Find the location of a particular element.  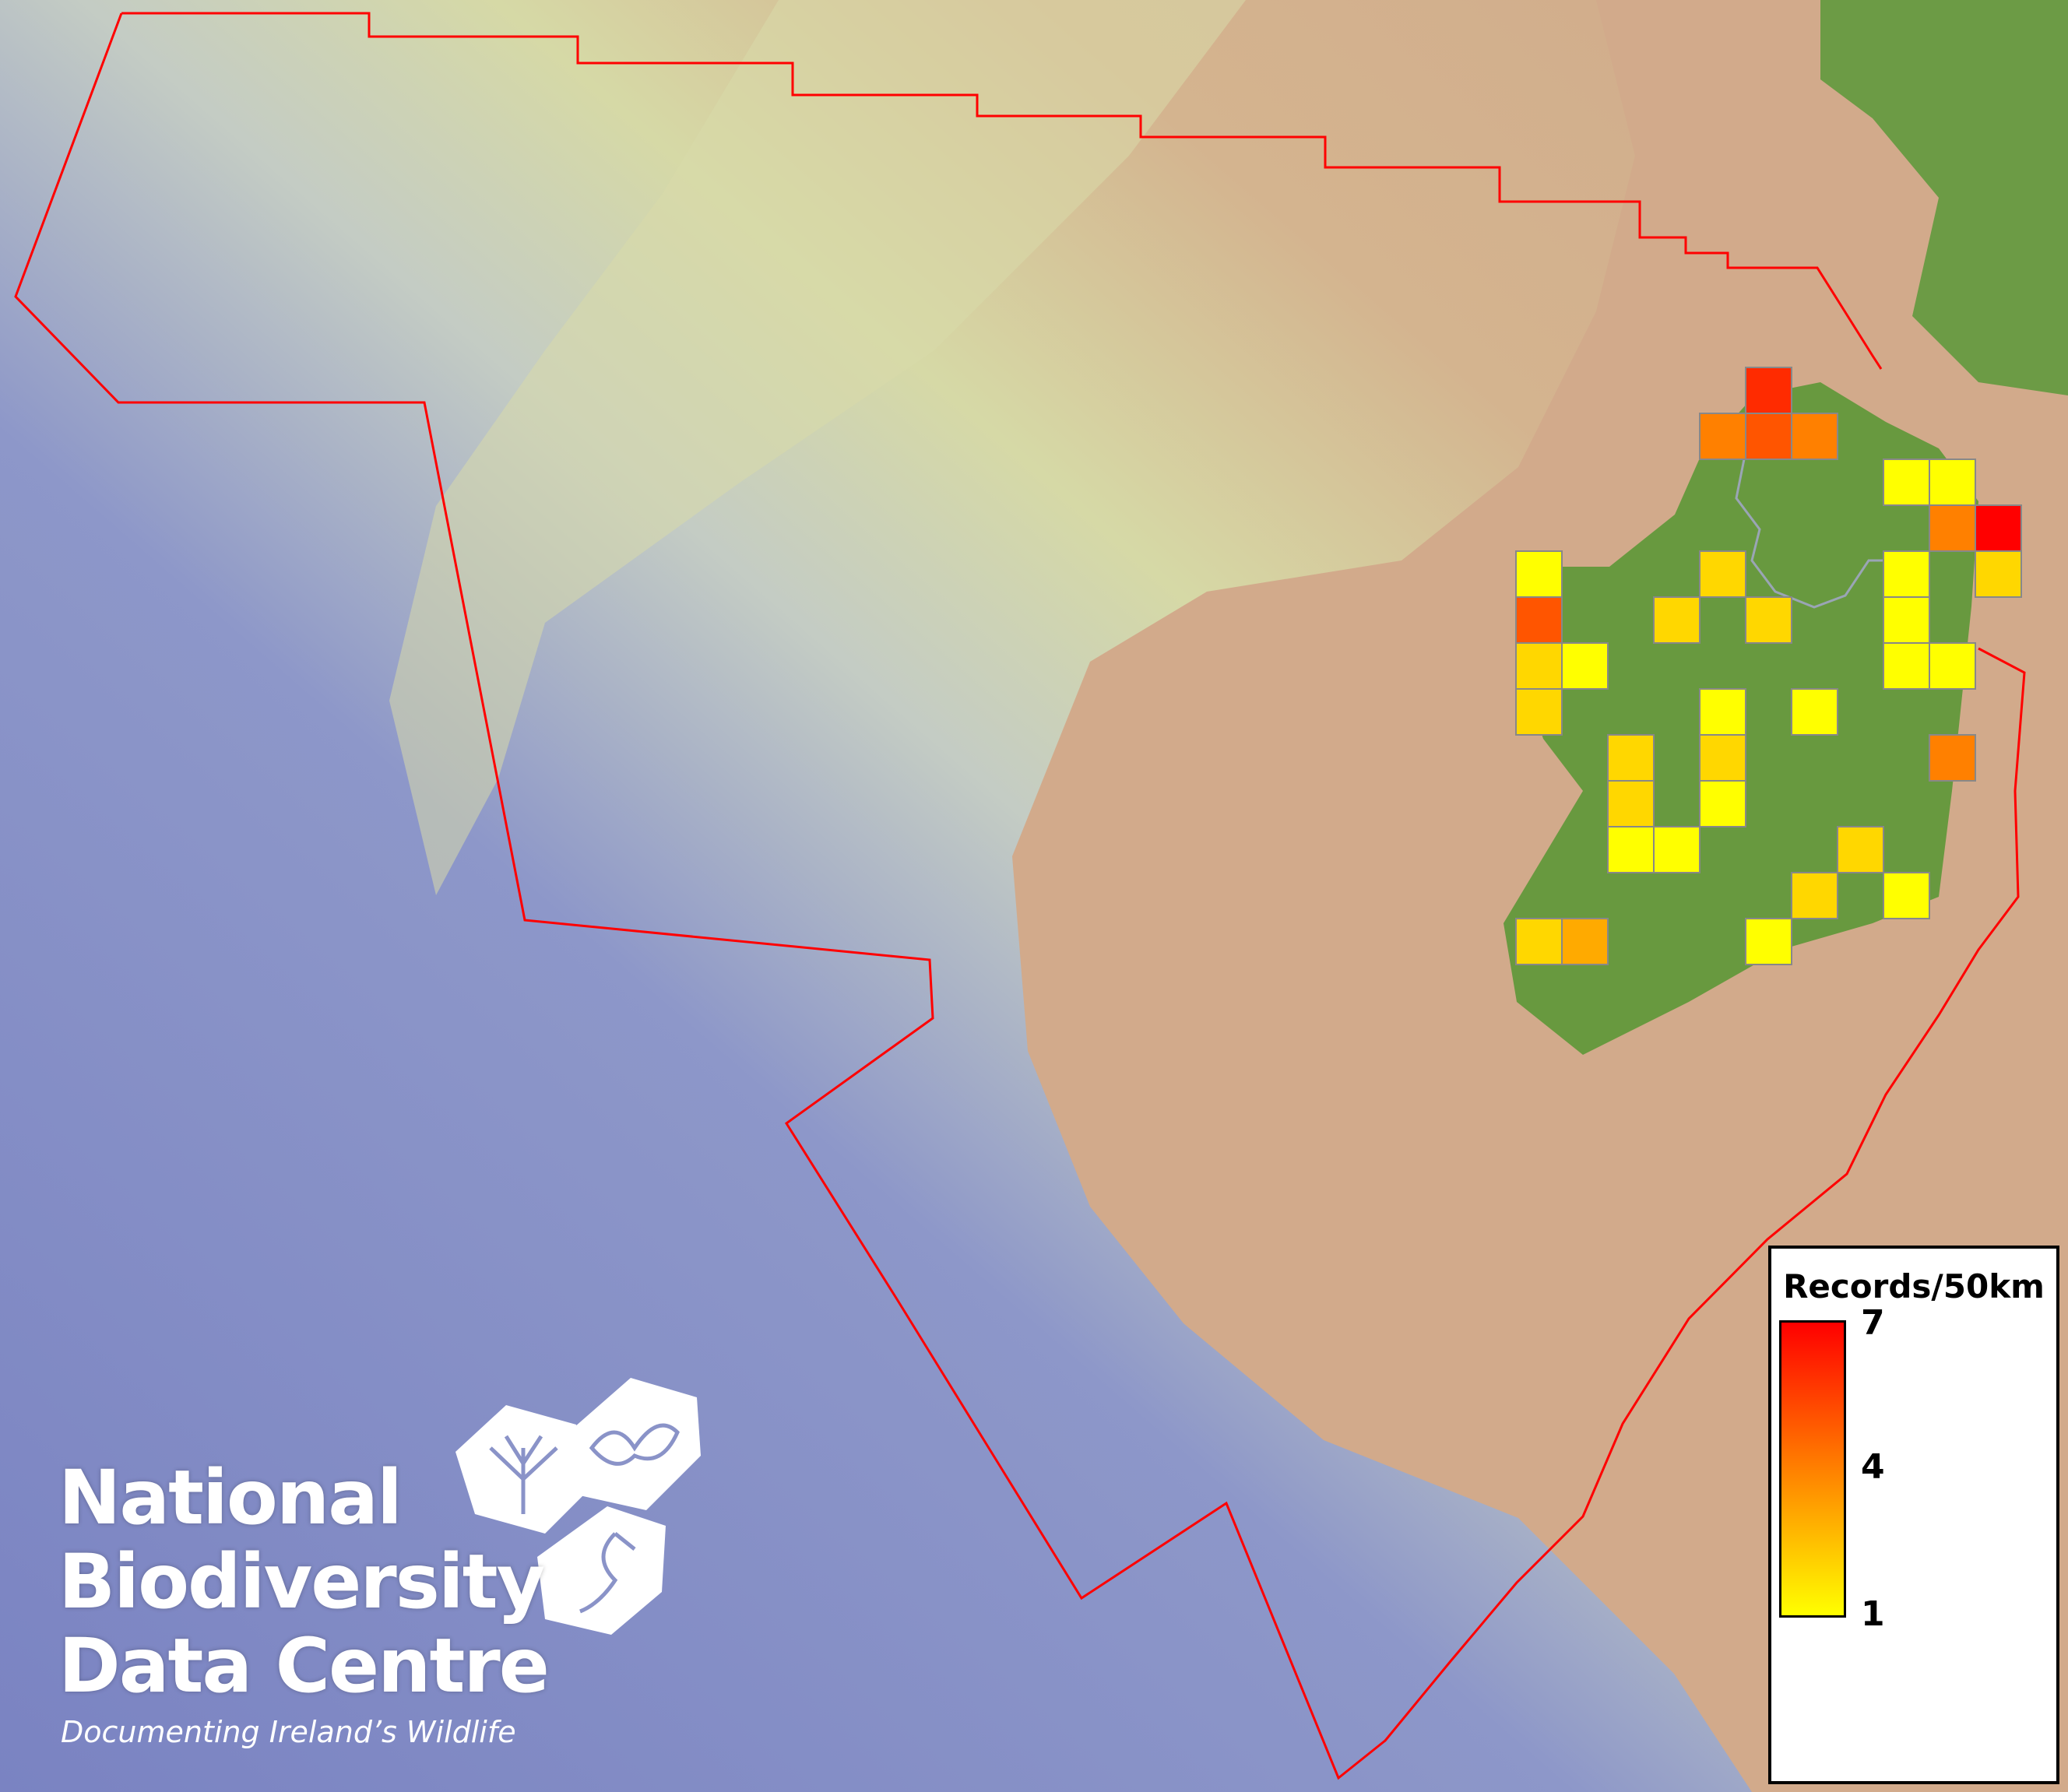

ni-border is located at coordinates (1826, 534).